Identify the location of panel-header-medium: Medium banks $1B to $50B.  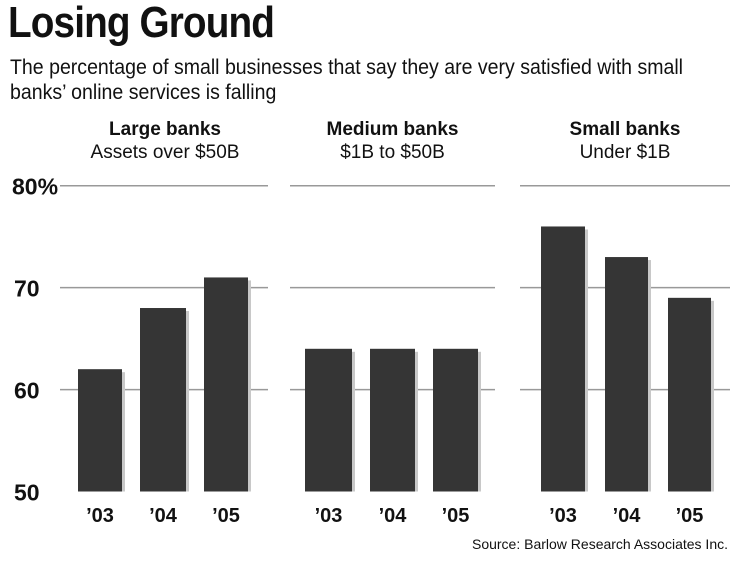
(392, 141).